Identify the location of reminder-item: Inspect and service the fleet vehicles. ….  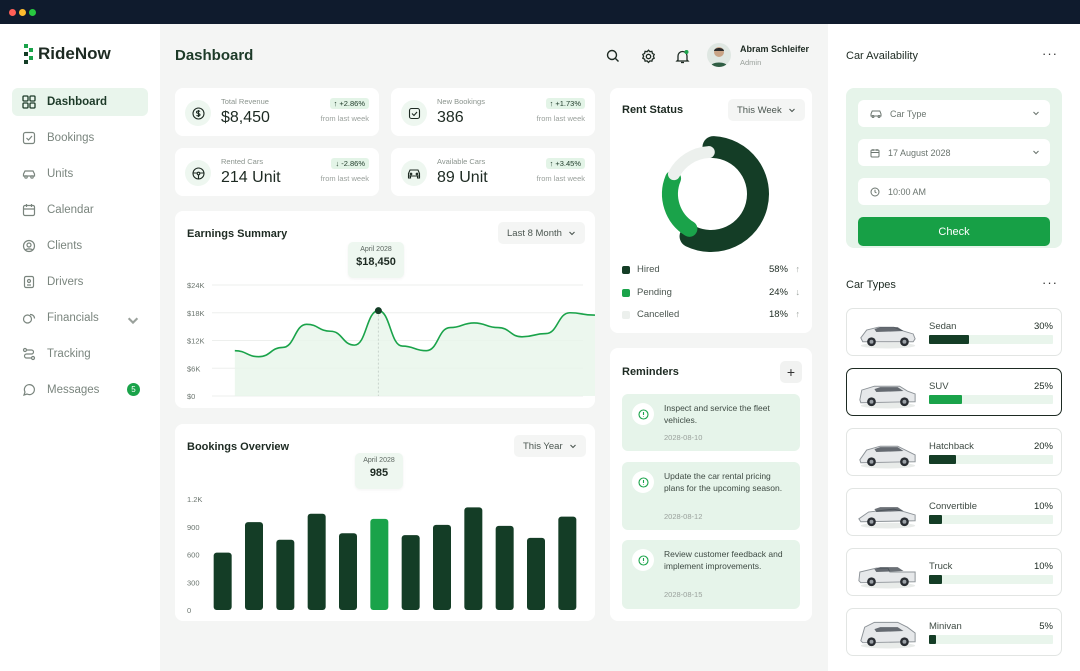
(711, 422).